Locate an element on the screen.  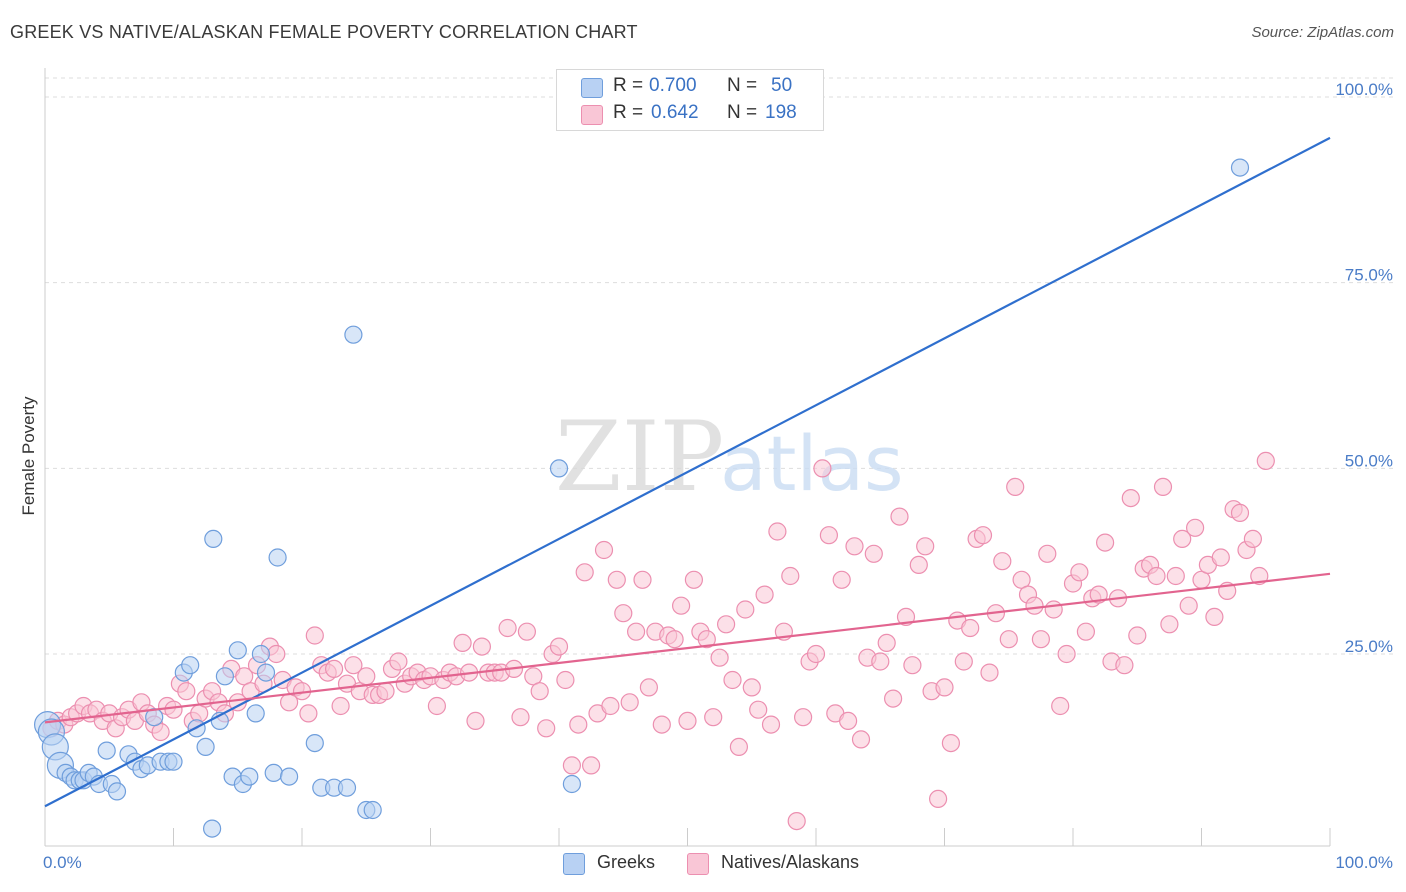
watermark: ZIP atlas is located at coordinates (729, 457).